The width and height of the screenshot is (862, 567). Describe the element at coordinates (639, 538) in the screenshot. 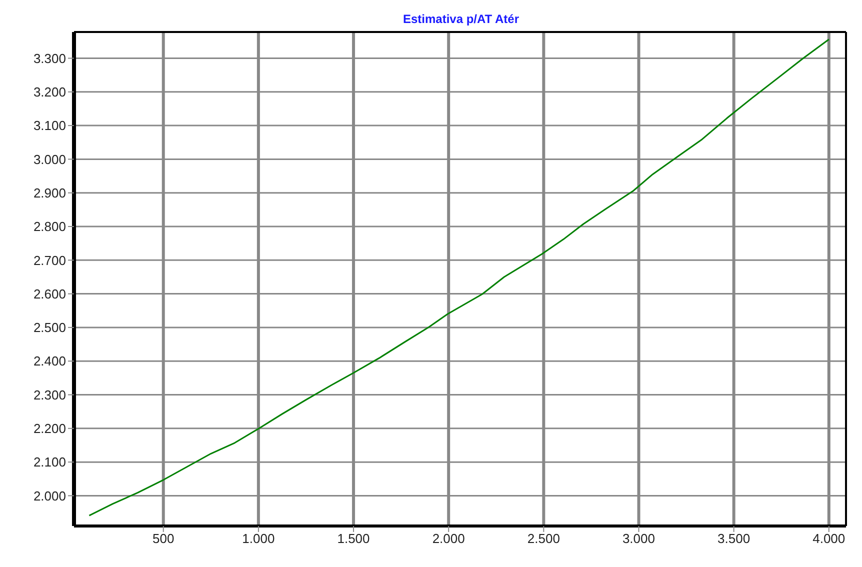

I see `x-tick-label: 3.000` at that location.